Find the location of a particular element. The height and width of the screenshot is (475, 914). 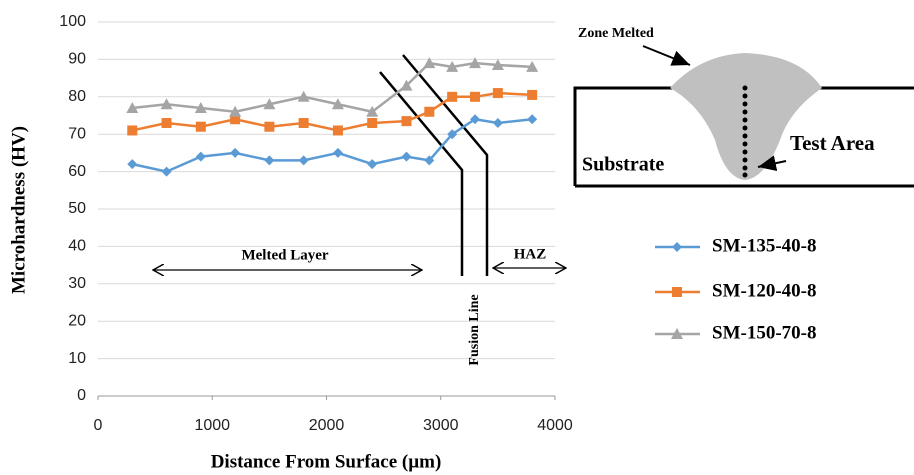

legend-label: SM-150-70-8 is located at coordinates (764, 332).